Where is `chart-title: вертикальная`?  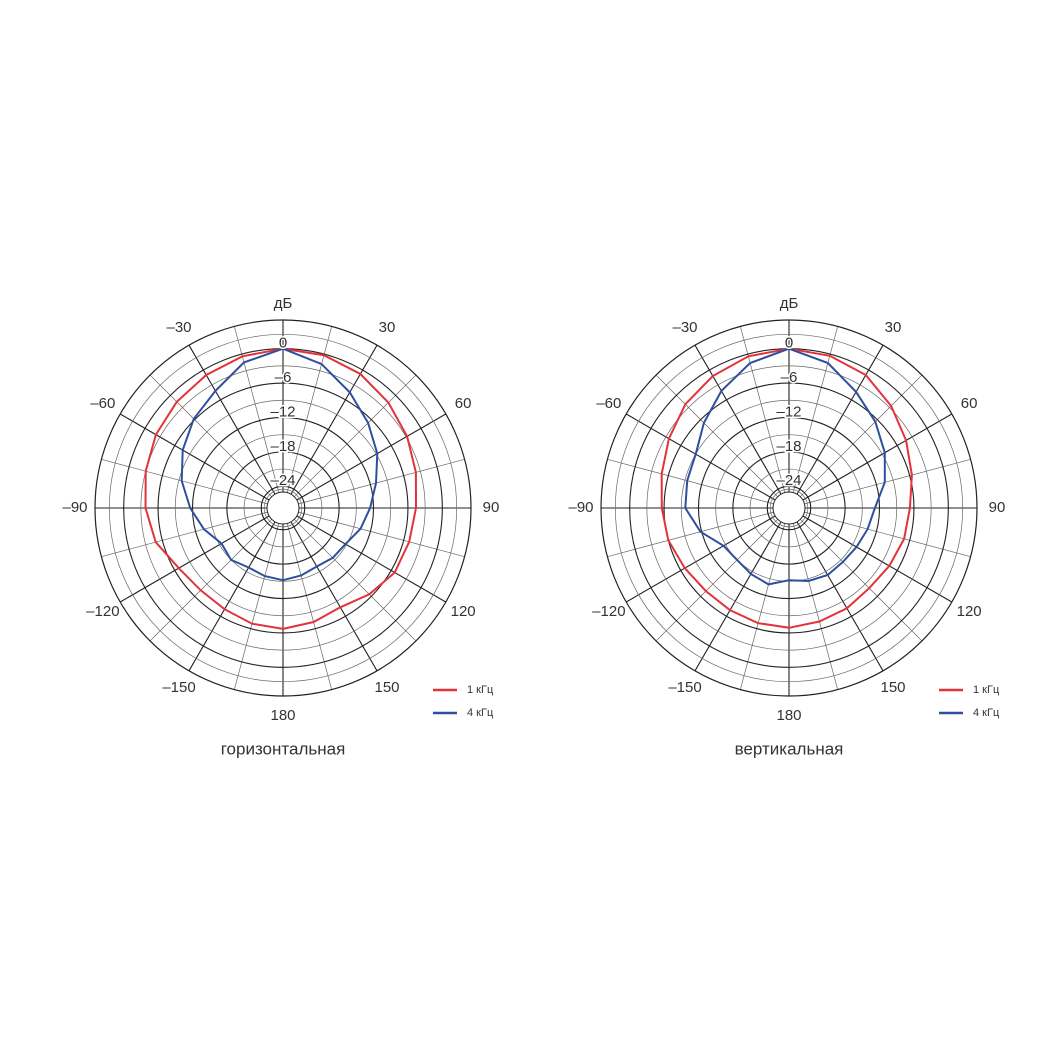
chart-title: вертикальная is located at coordinates (789, 748).